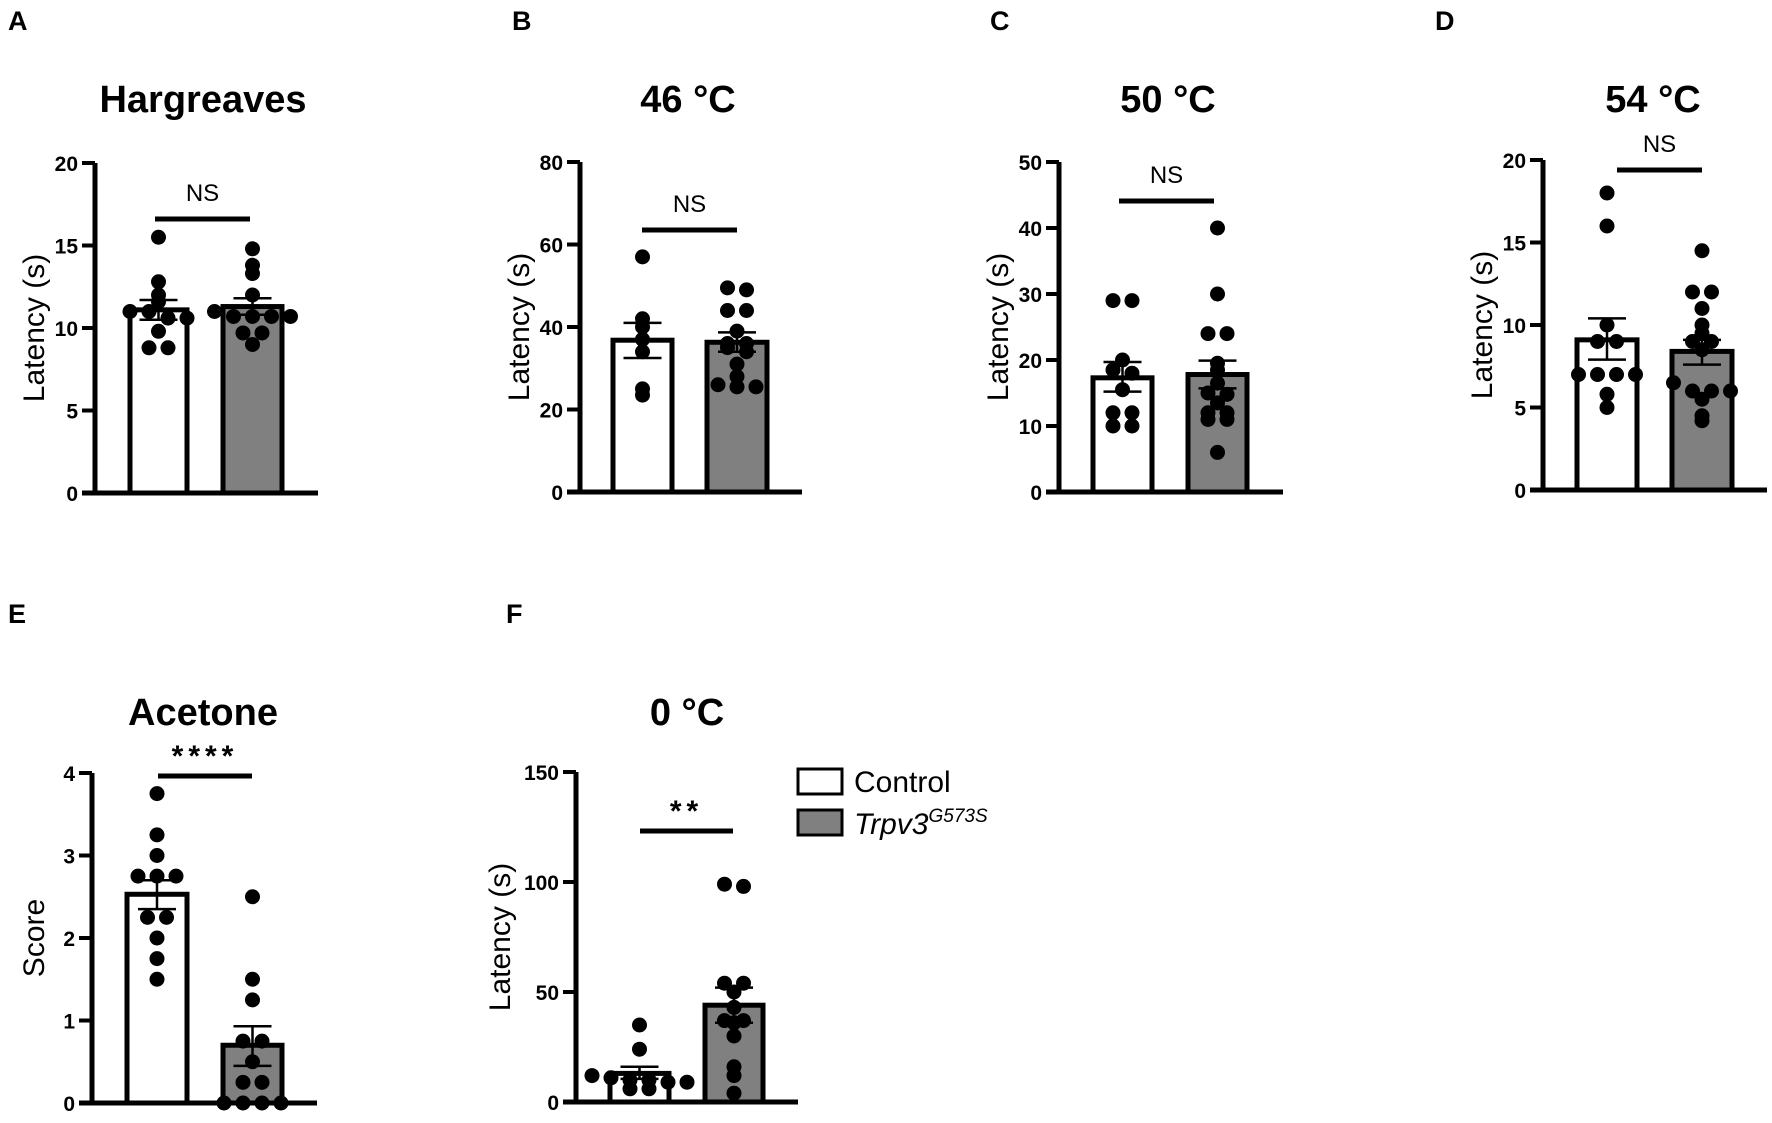  I want to click on panel-letter: E, so click(17, 614).